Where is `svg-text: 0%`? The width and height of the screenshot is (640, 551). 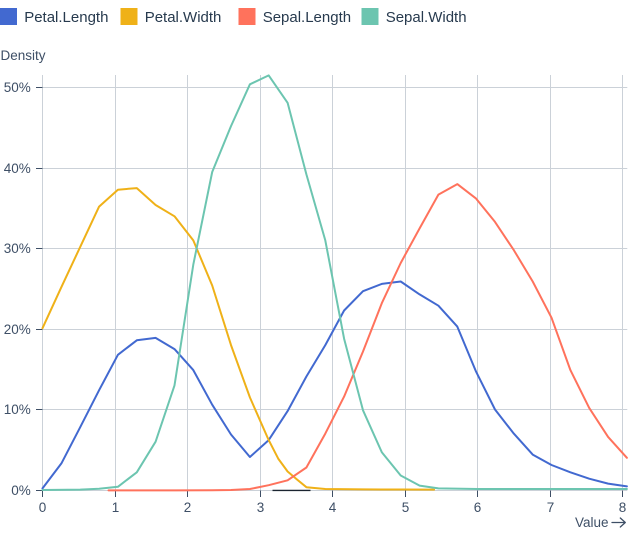 svg-text: 0% is located at coordinates (21, 490).